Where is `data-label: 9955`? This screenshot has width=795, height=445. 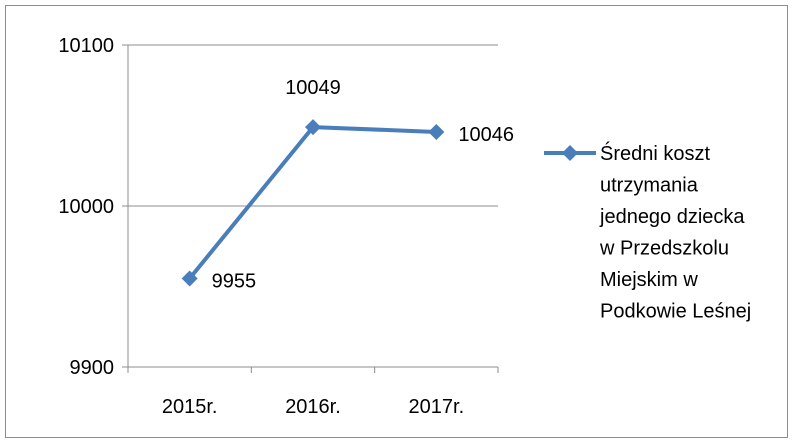 data-label: 9955 is located at coordinates (234, 281).